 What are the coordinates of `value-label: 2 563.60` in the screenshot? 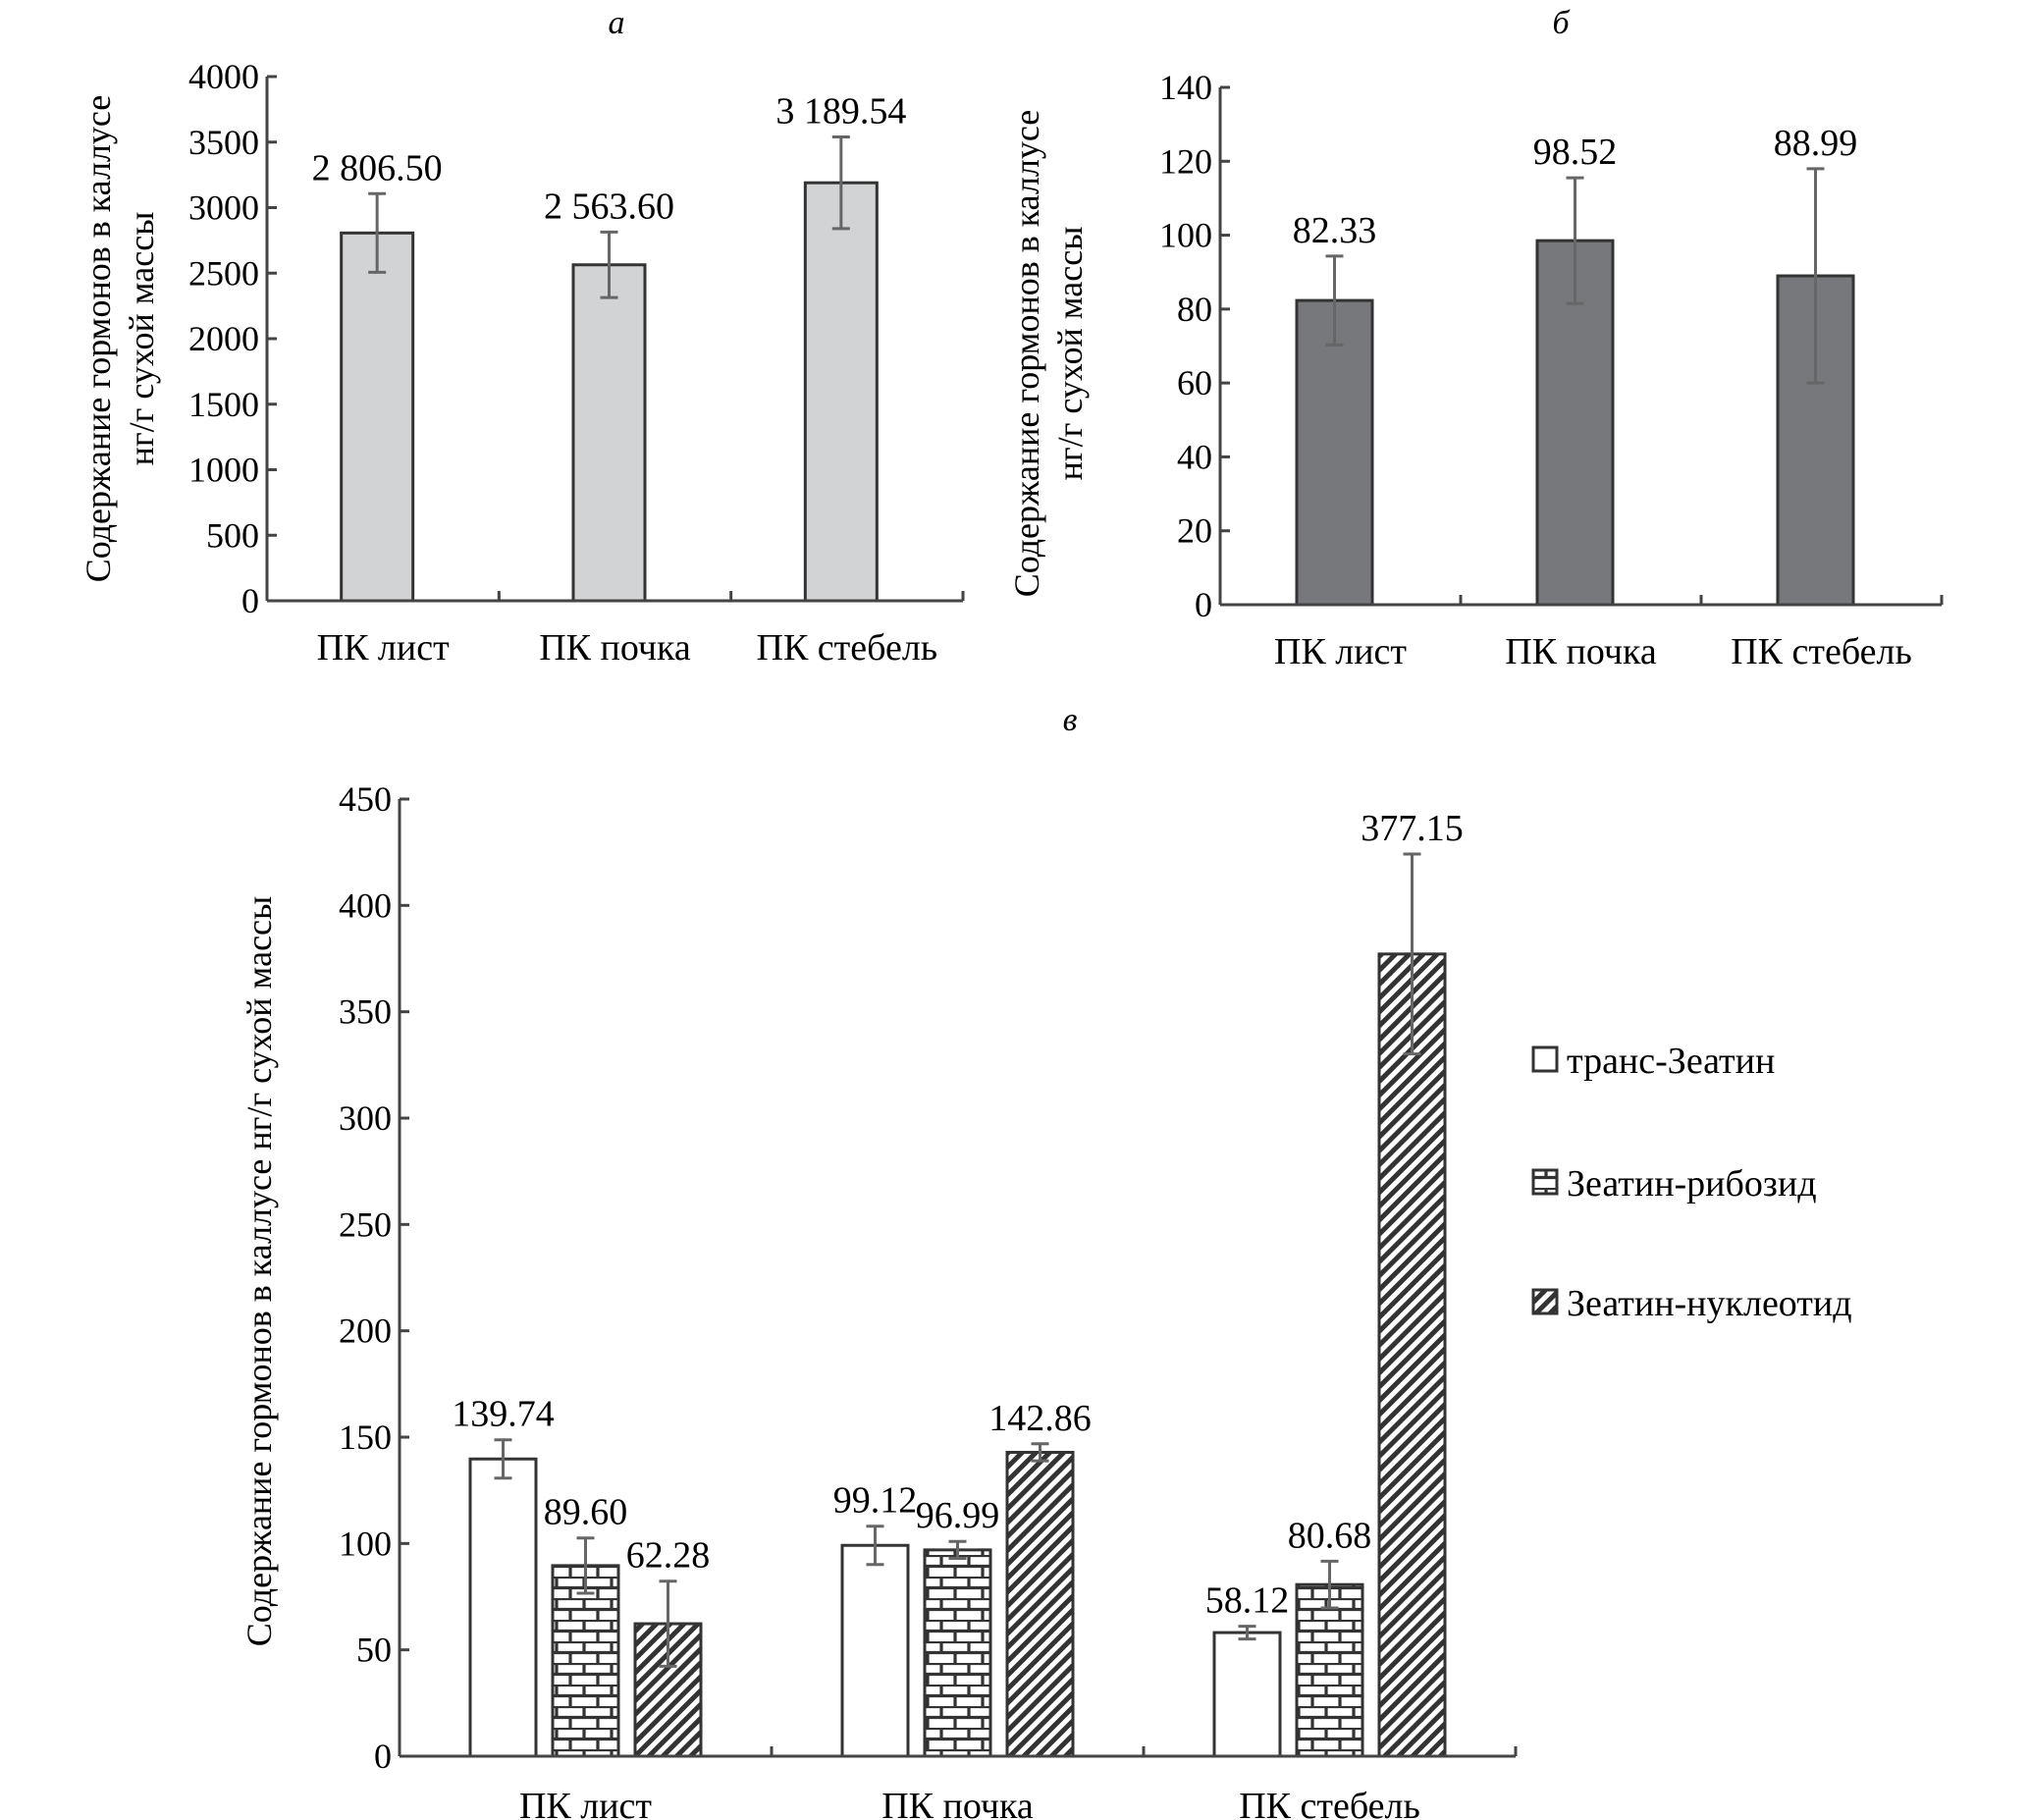 It's located at (609, 206).